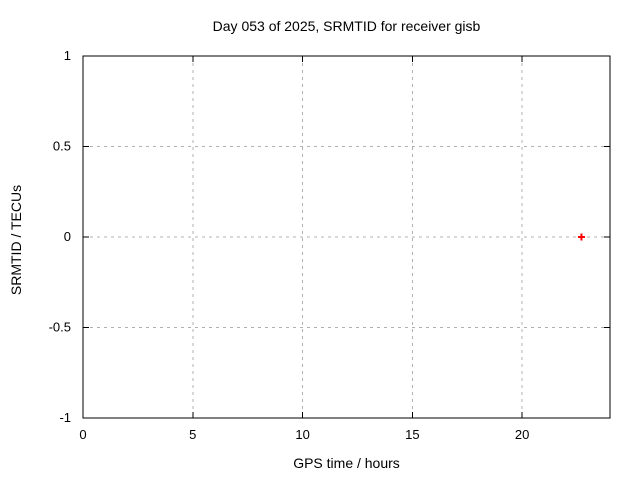  I want to click on y-tick-label: -0.5, so click(60, 327).